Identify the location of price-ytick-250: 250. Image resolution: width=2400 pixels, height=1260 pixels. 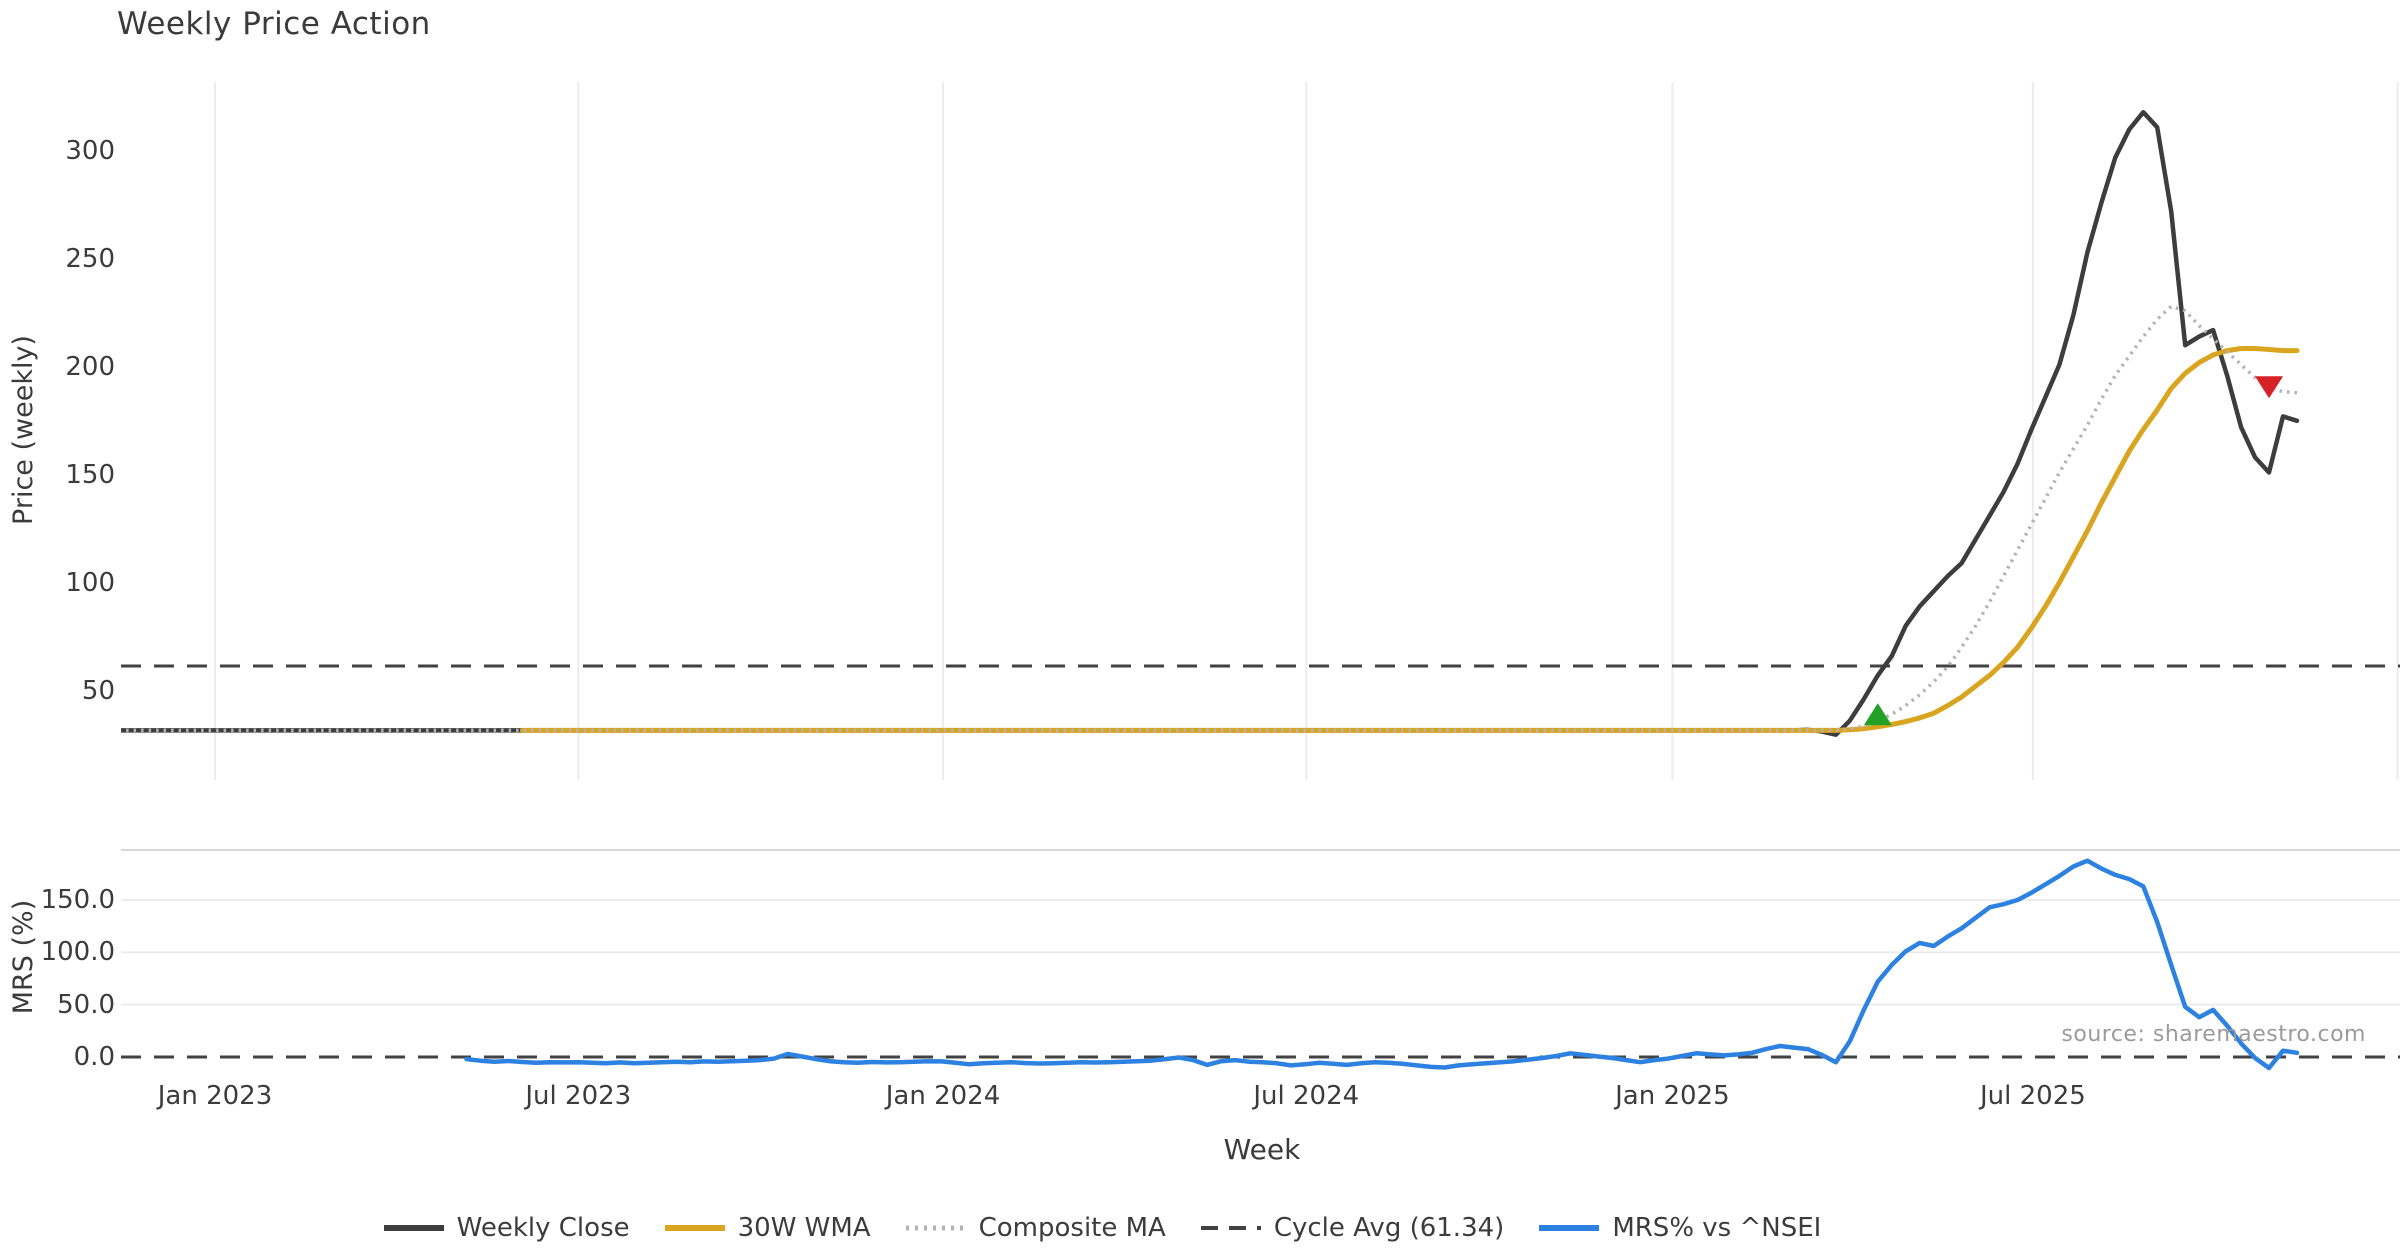
(90, 258).